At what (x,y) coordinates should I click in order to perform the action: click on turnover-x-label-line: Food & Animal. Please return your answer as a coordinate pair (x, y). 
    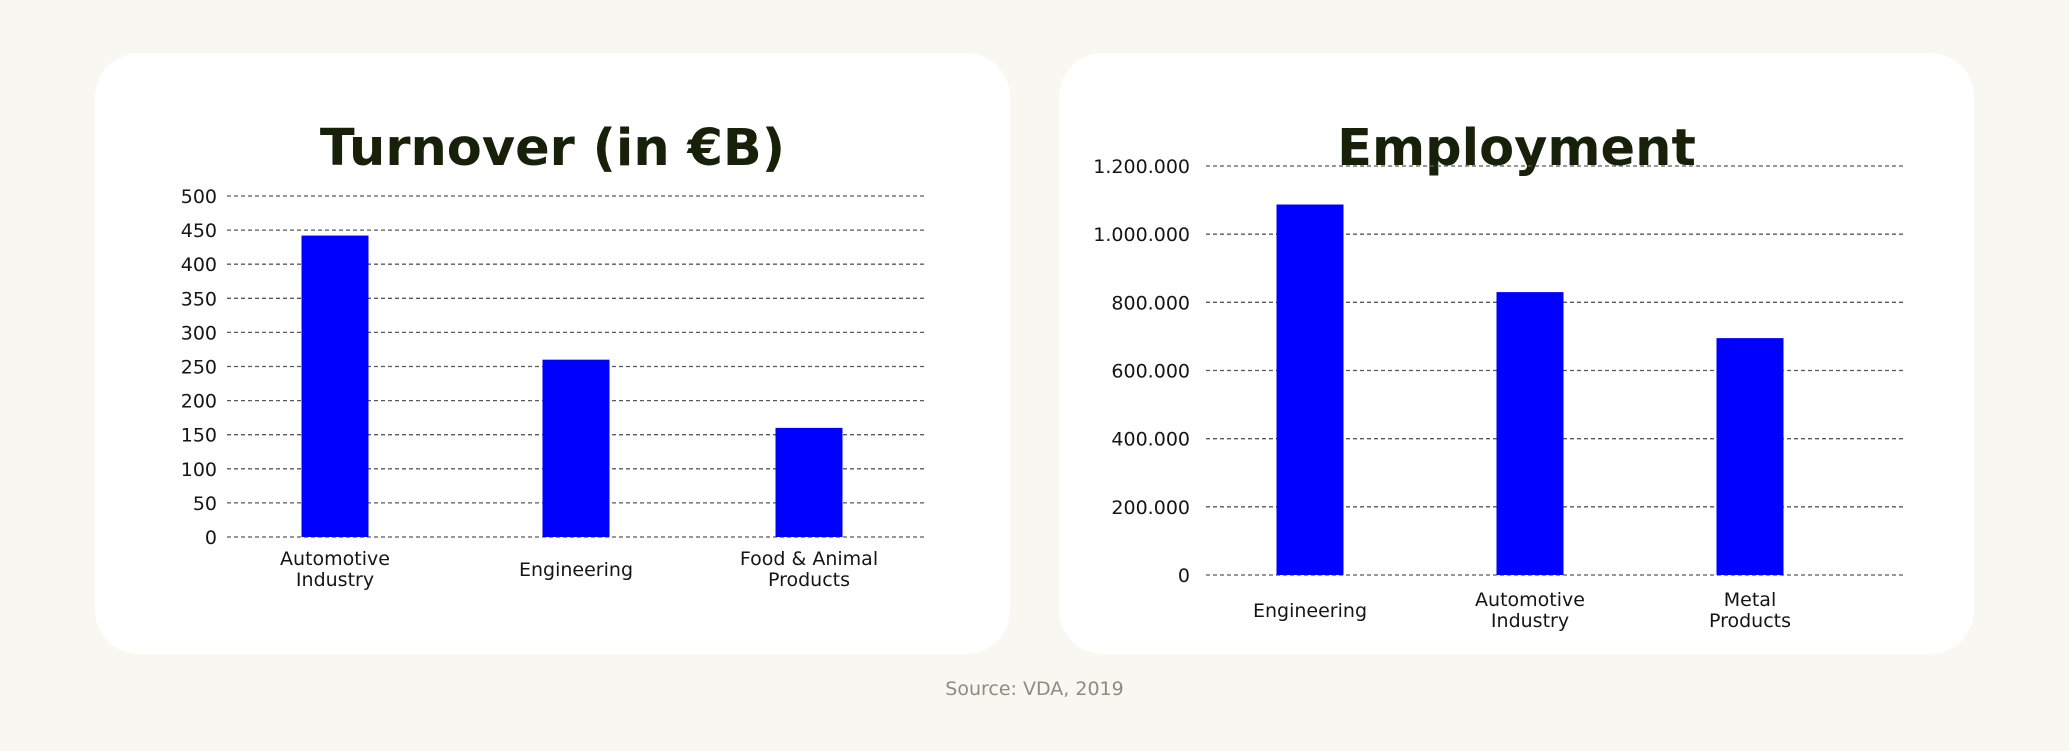
    Looking at the image, I should click on (809, 559).